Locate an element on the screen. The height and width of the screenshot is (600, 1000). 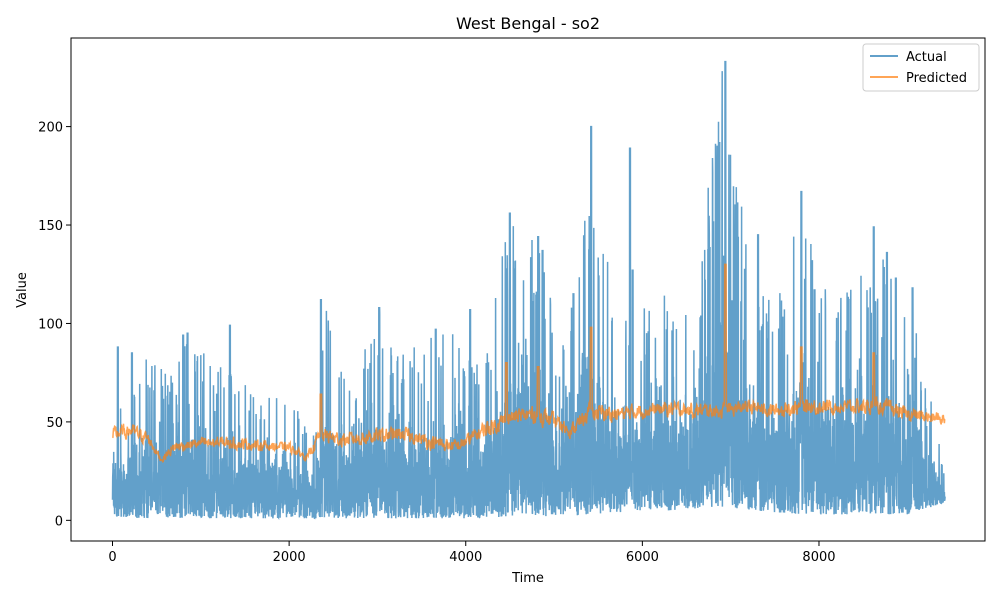
x-tick-label: 2000 is located at coordinates (289, 557).